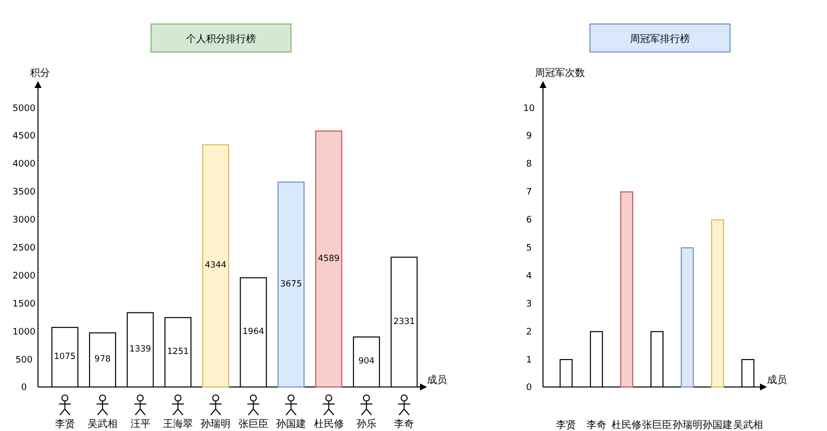 Image resolution: width=827 pixels, height=431 pixels. What do you see at coordinates (253, 332) in the screenshot?
I see `data-label: 1964` at bounding box center [253, 332].